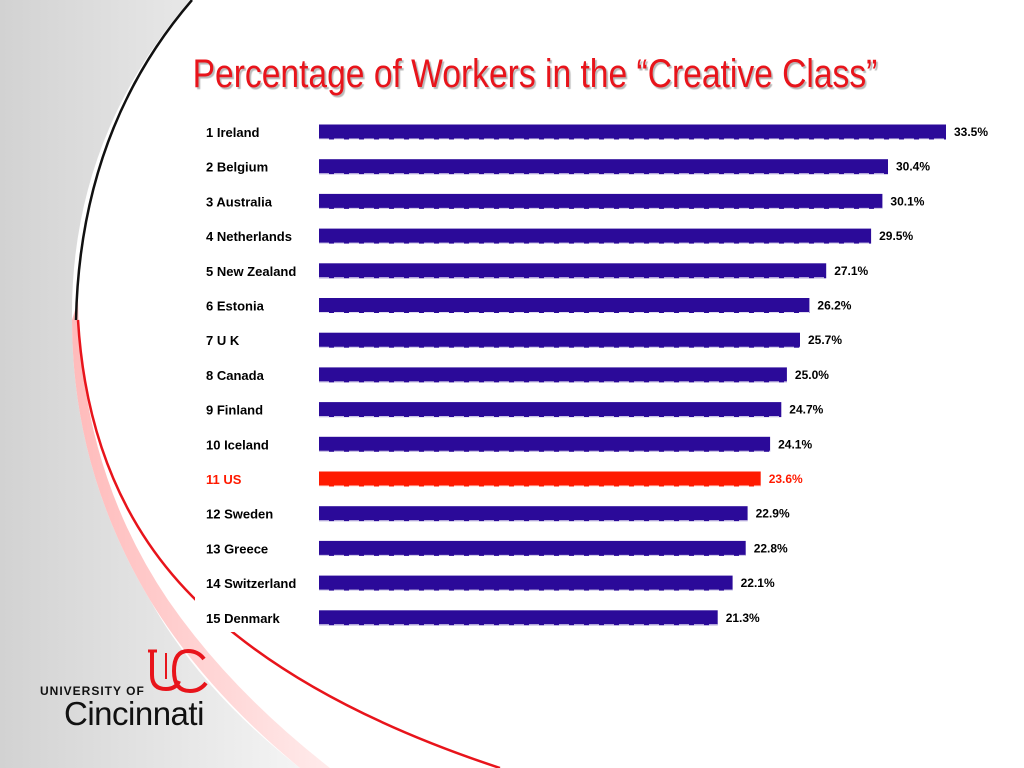 The width and height of the screenshot is (1024, 768). Describe the element at coordinates (178, 671) in the screenshot. I see `uc-logo-mark-icon` at that location.